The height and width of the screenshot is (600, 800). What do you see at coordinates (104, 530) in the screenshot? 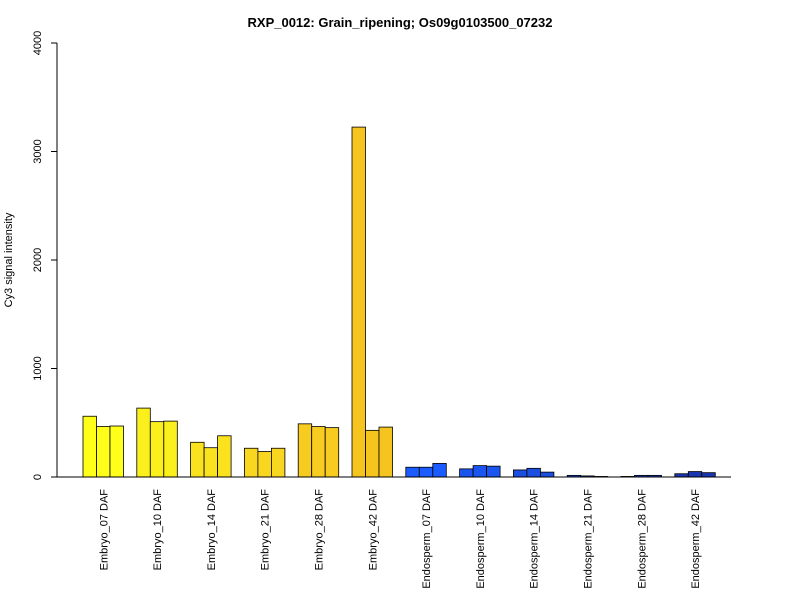
I see `x-tick-label: Embryo_07 DAF` at bounding box center [104, 530].